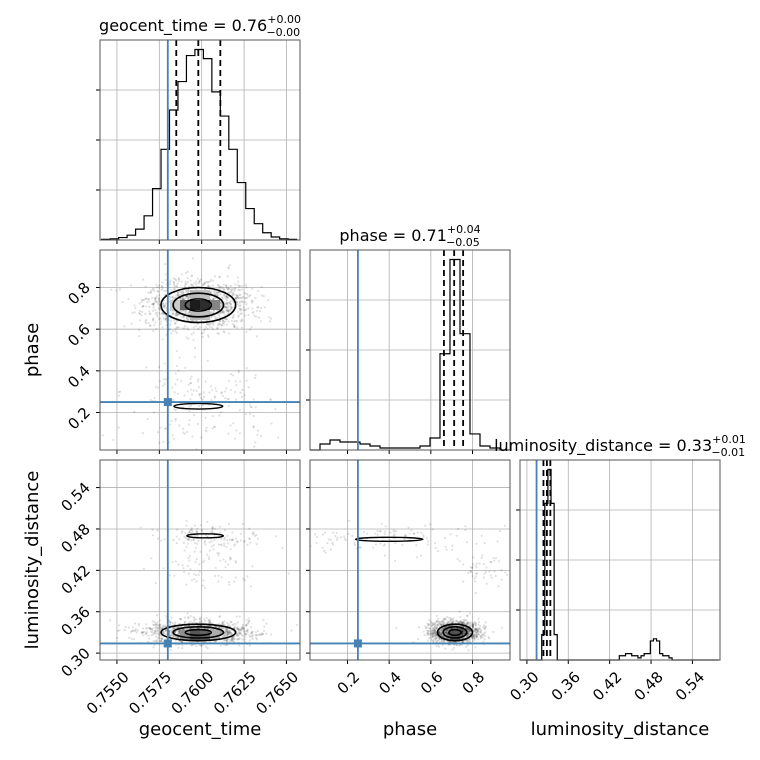  What do you see at coordinates (150, 693) in the screenshot?
I see `x-tick-label: 0.7575` at bounding box center [150, 693].